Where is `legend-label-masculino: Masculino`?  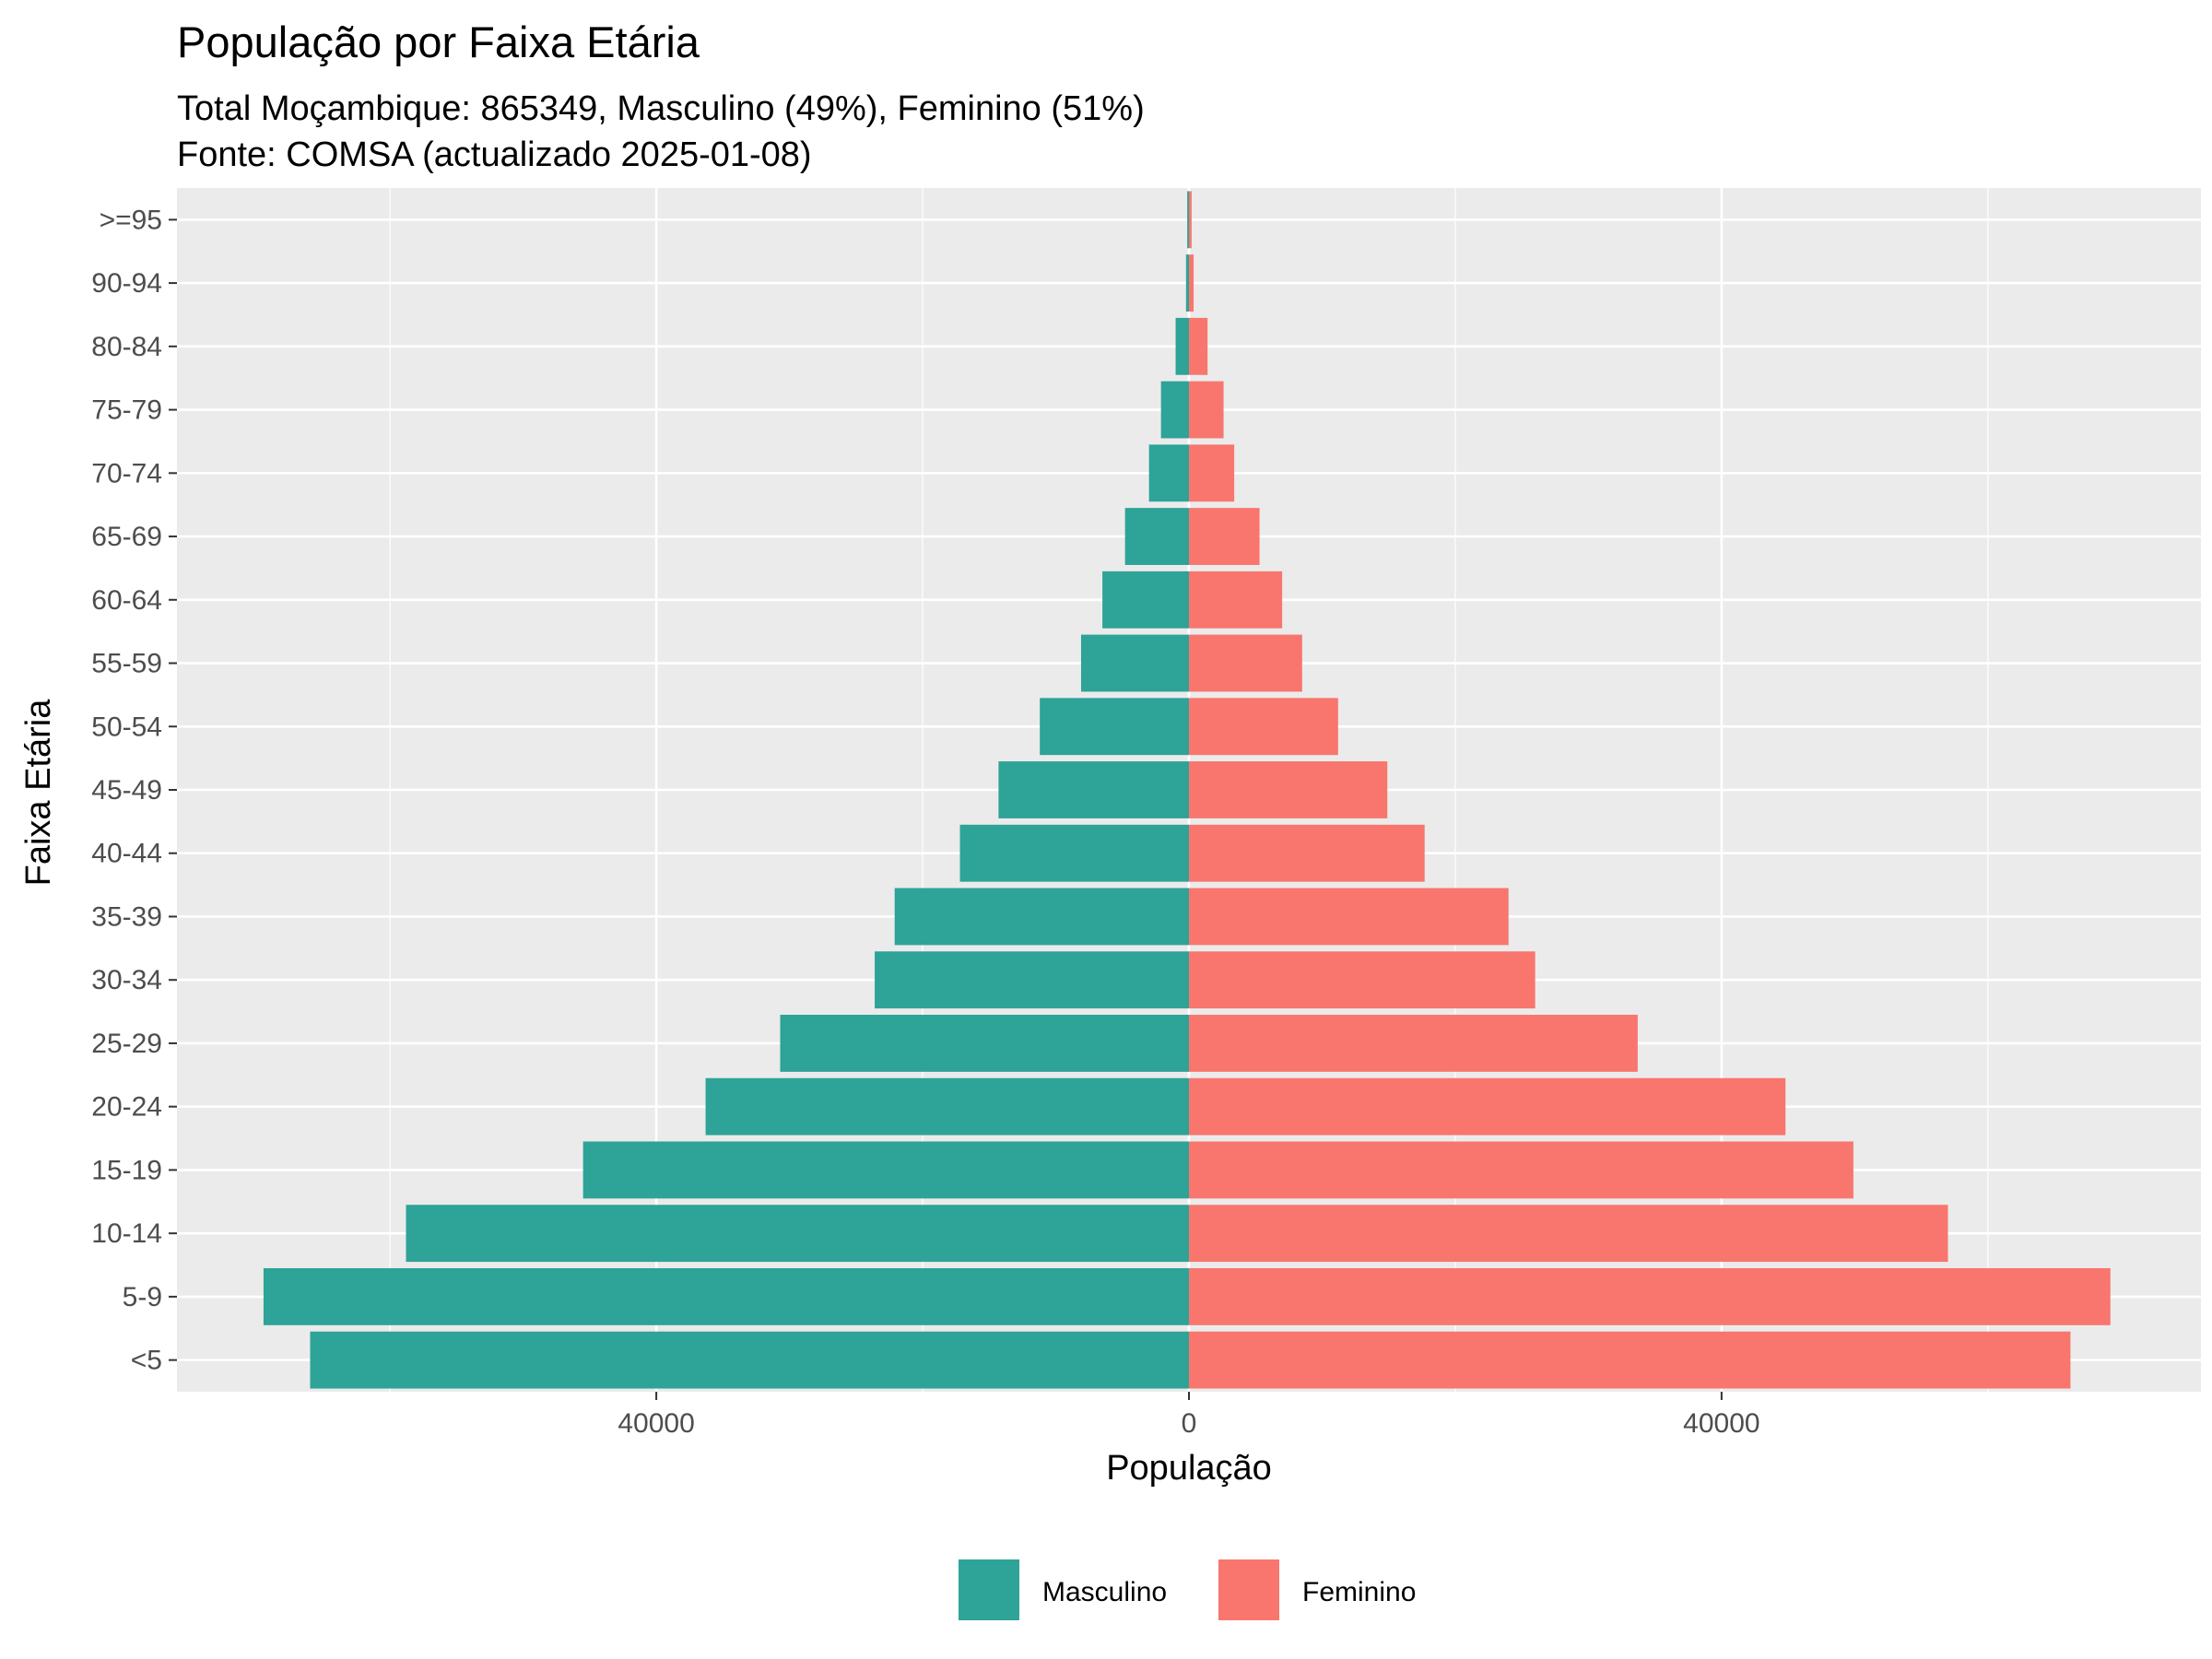 legend-label-masculino: Masculino is located at coordinates (1104, 1592).